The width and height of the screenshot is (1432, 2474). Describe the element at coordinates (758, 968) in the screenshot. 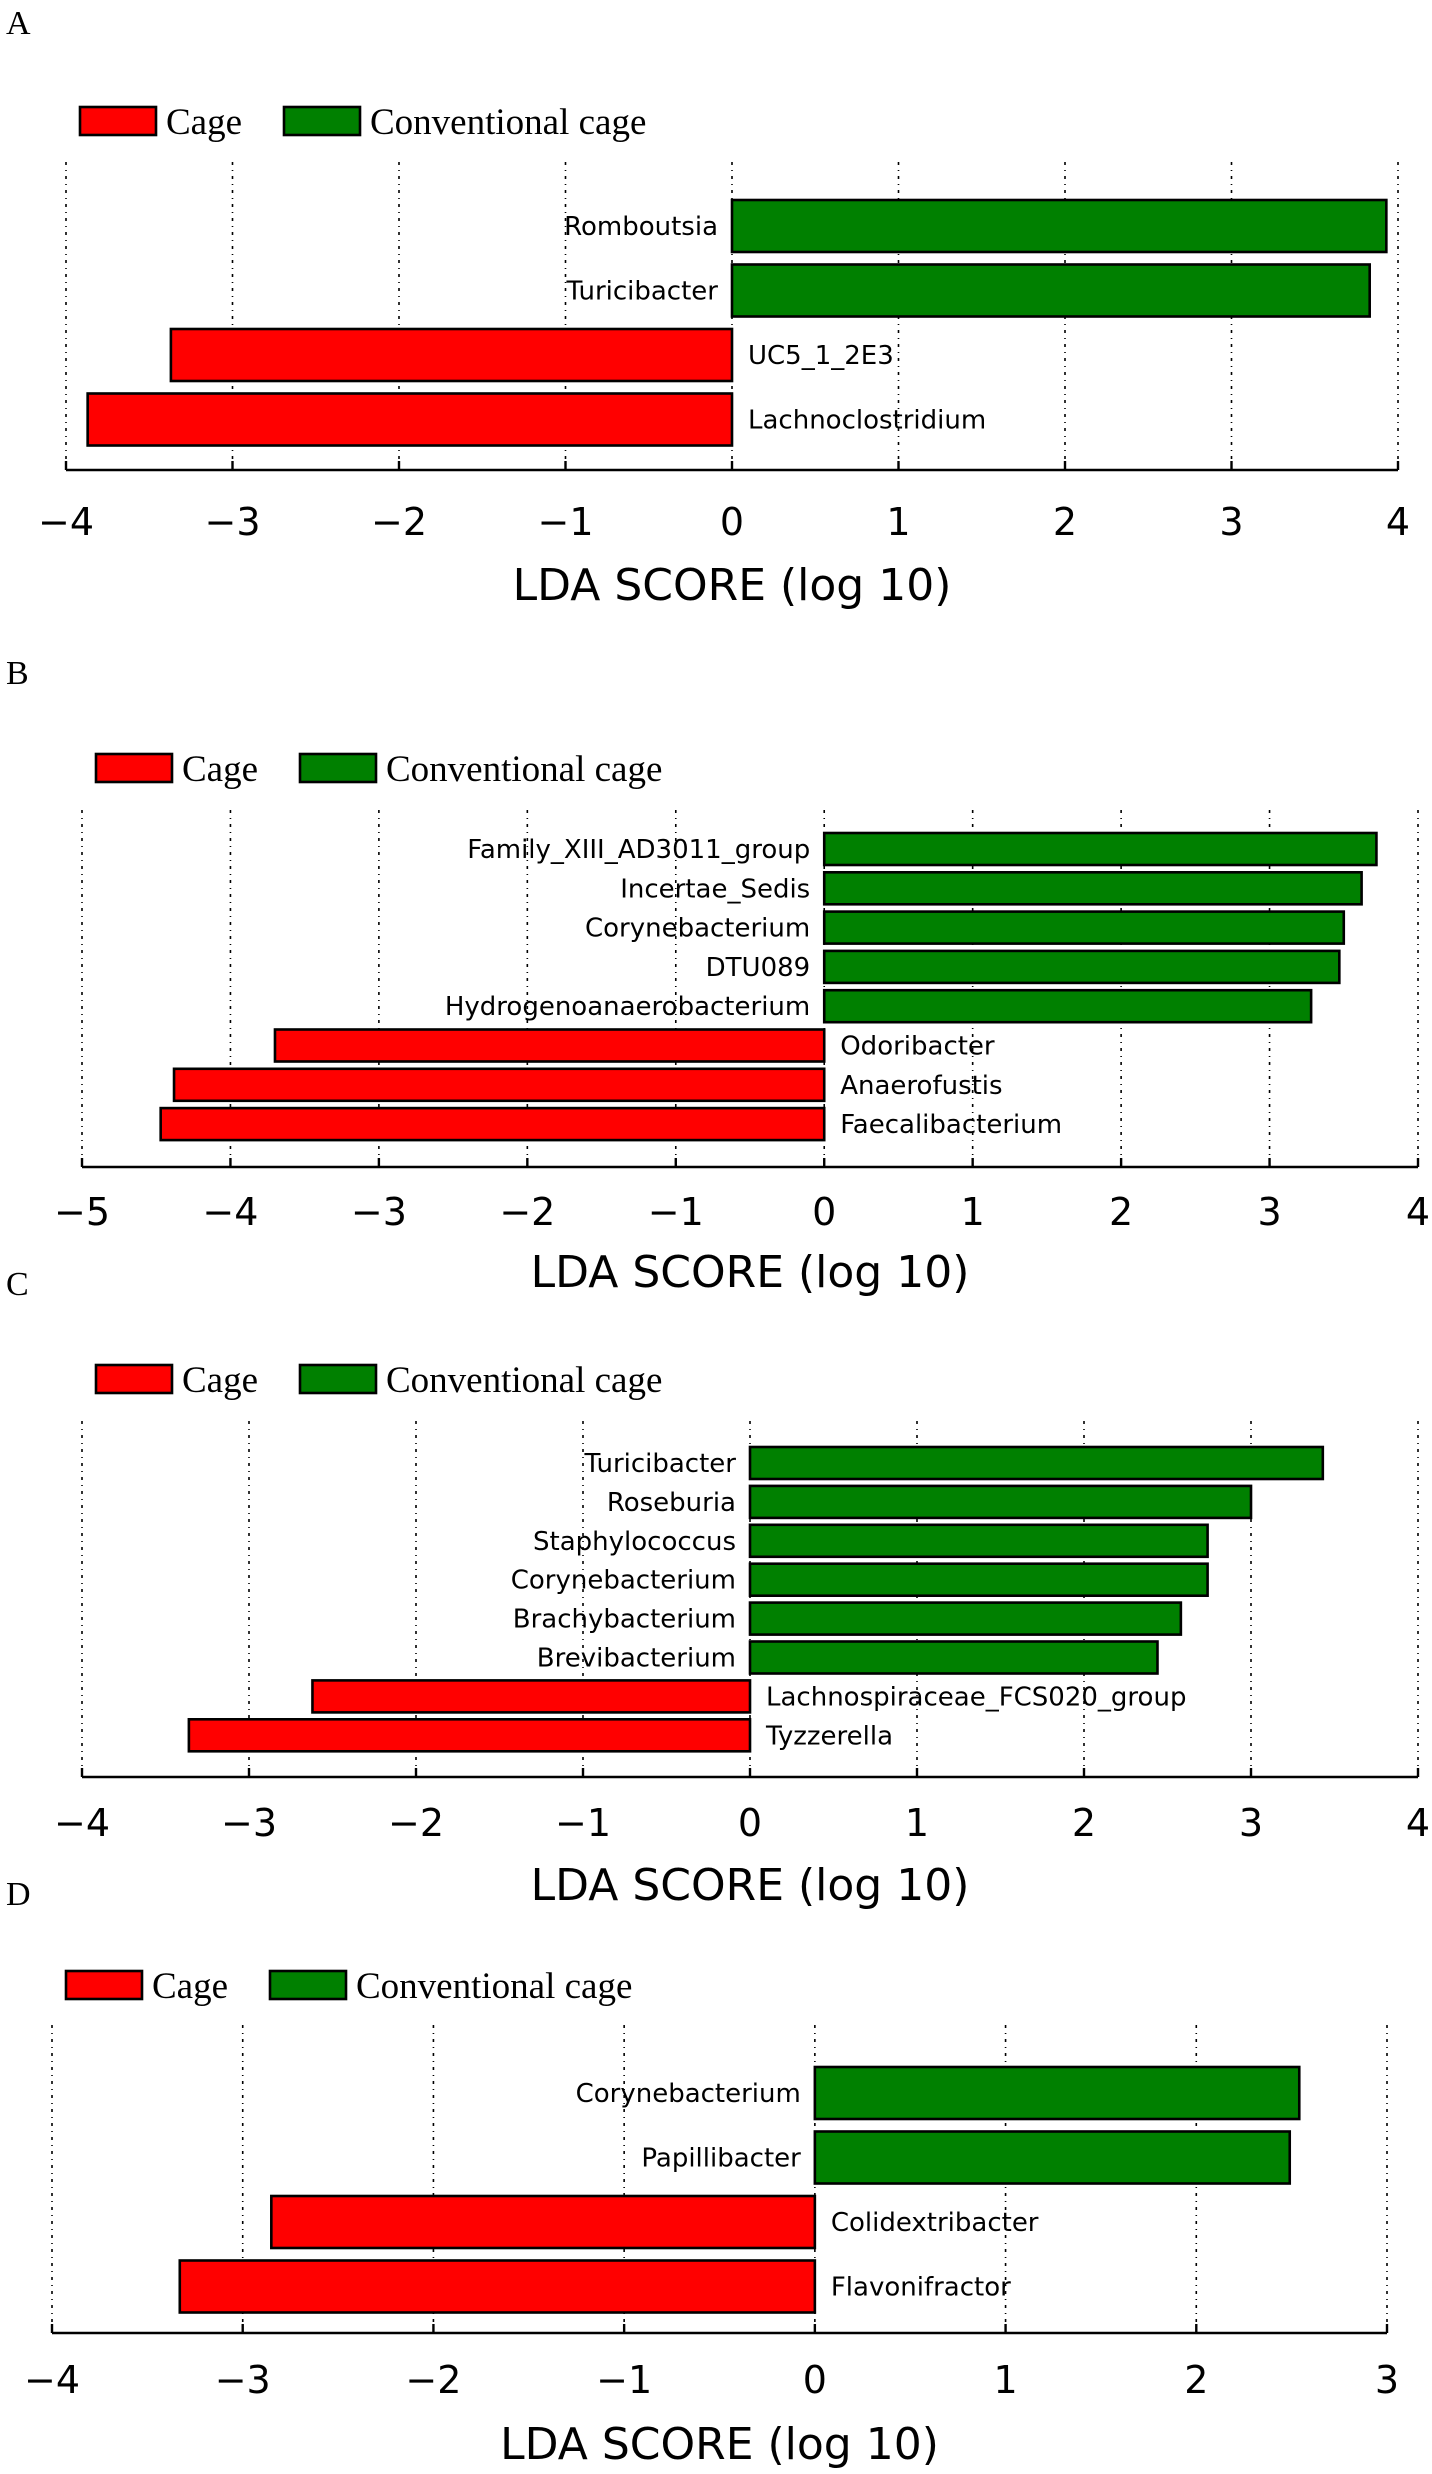

I see `bar-label: DTU089` at that location.